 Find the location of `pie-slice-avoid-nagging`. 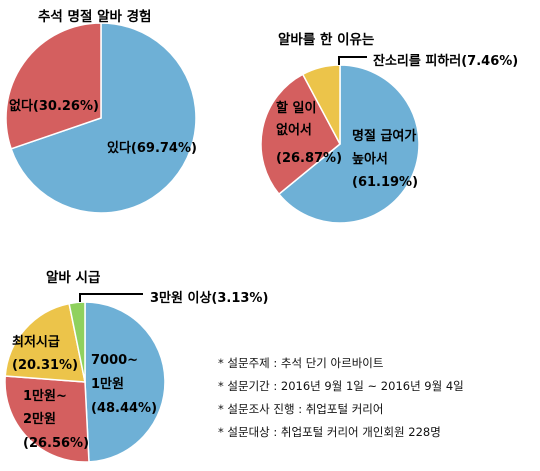

pie-slice-avoid-nagging is located at coordinates (321, 104).